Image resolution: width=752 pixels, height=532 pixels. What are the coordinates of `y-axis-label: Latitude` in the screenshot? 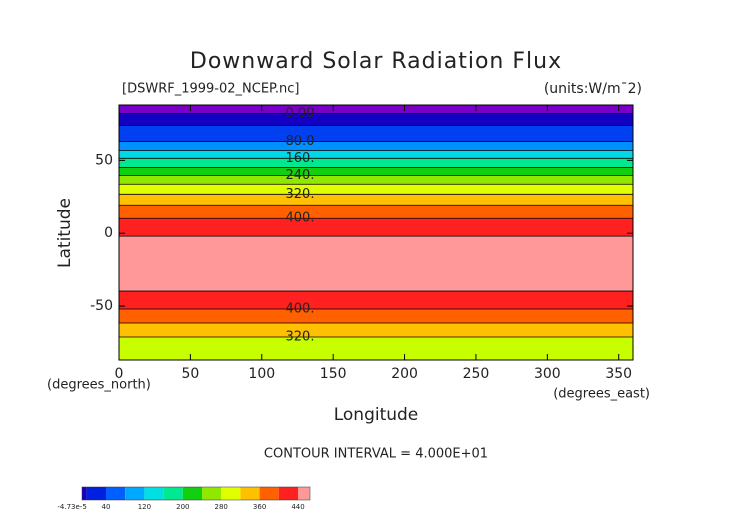 It's located at (65, 233).